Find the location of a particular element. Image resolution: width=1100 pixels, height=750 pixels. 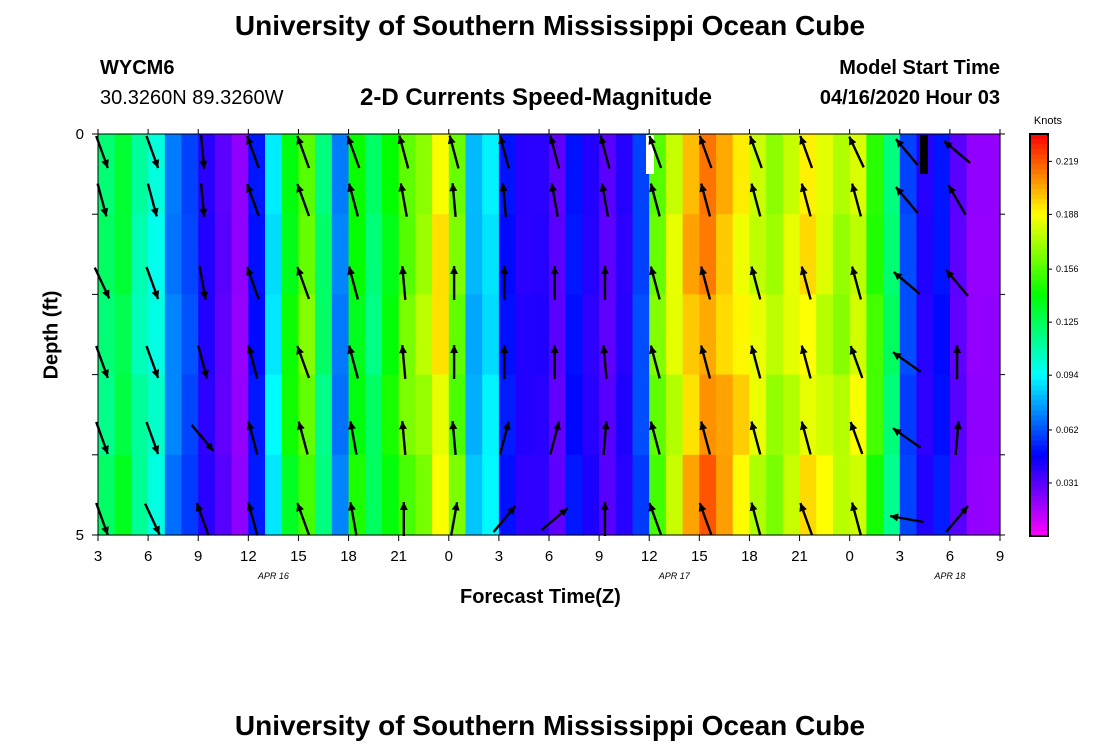

x-tick-label: 3 is located at coordinates (98, 556).